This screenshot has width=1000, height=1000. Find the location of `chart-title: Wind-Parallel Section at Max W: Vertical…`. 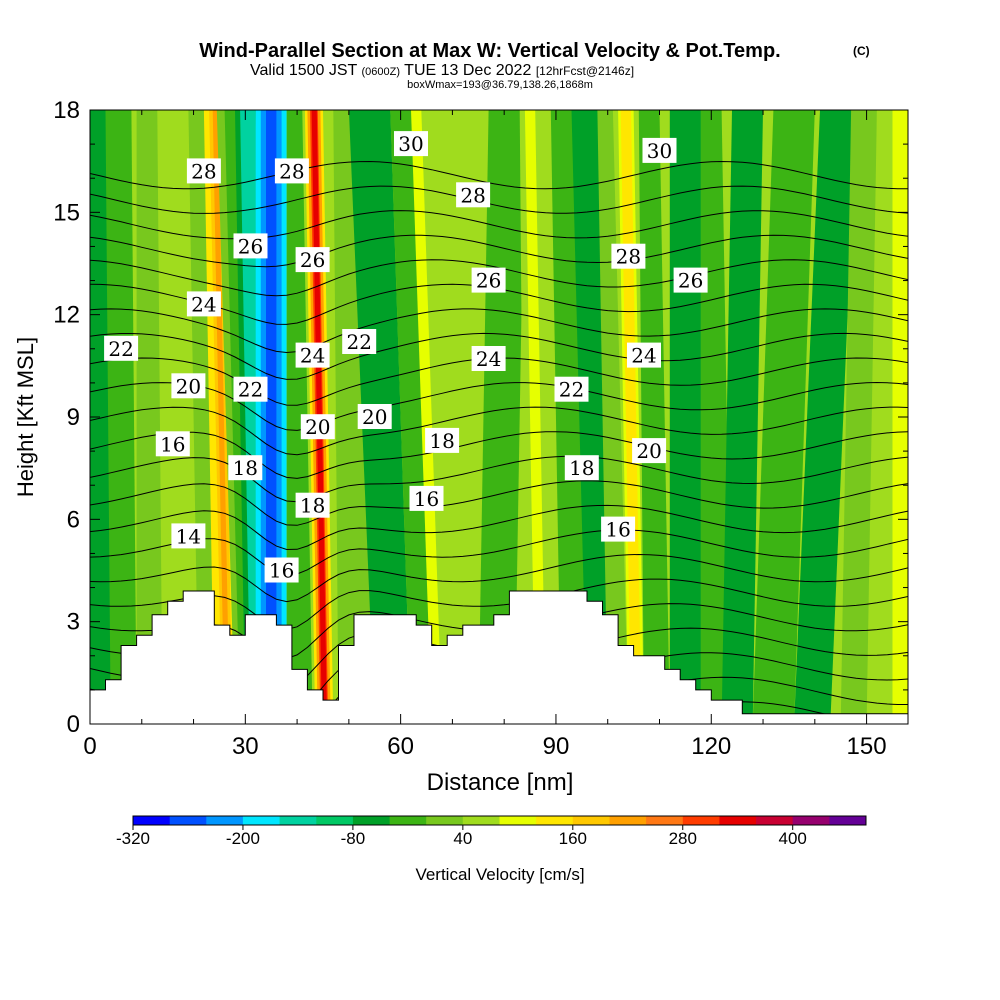

chart-title: Wind-Parallel Section at Max W: Vertical… is located at coordinates (489, 51).